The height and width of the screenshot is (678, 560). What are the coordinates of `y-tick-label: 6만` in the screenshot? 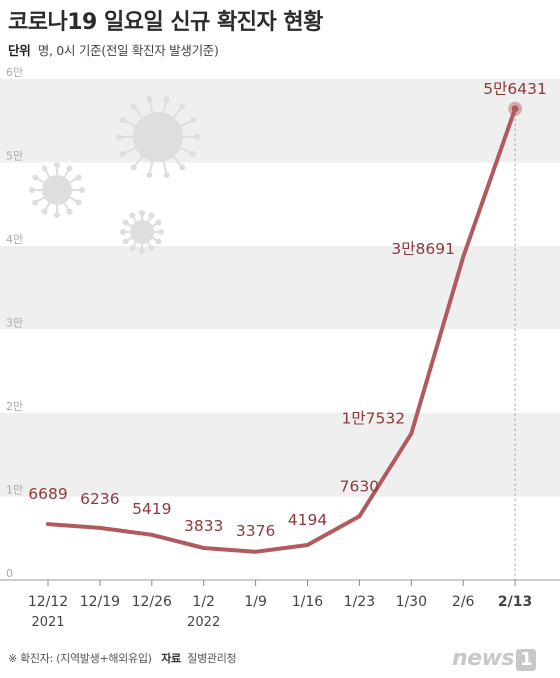 It's located at (14, 72).